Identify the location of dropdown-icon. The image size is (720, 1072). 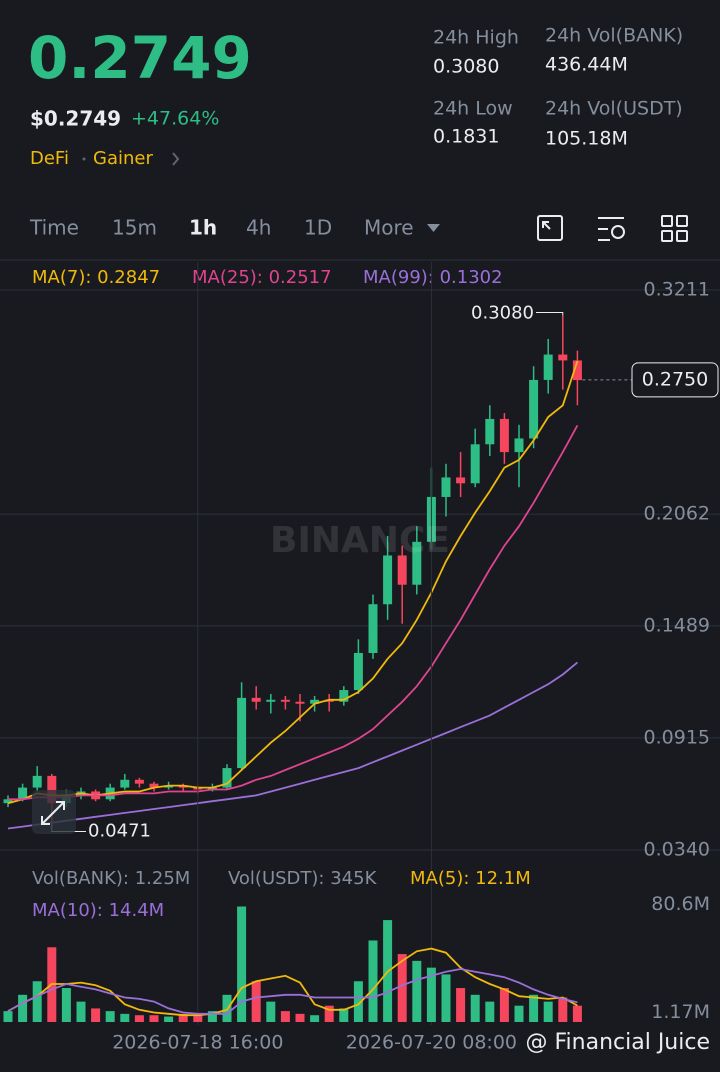
(433, 228).